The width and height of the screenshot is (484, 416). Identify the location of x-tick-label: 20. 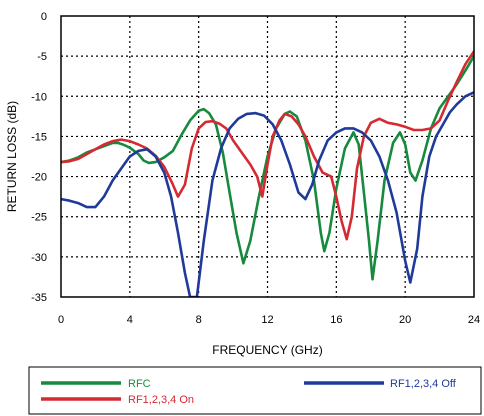
(405, 320).